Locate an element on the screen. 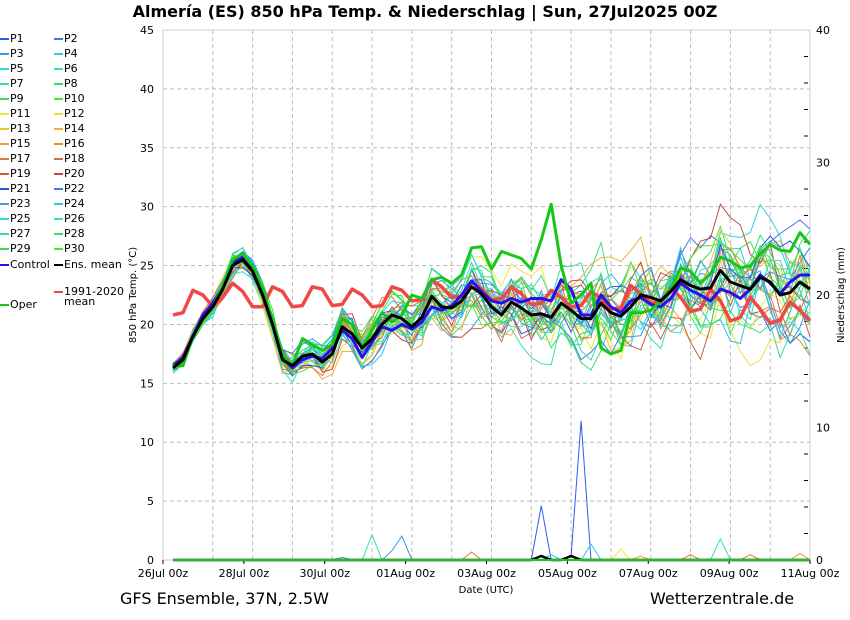  legend-label: P5 is located at coordinates (17, 68).